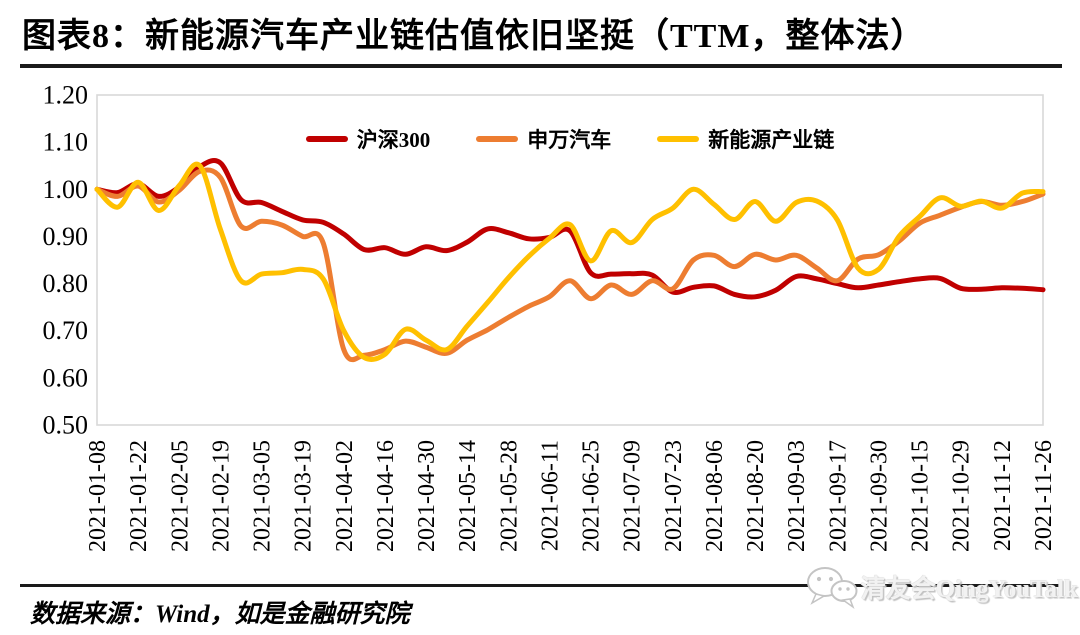 The image size is (1080, 635). Describe the element at coordinates (756, 496) in the screenshot. I see `x-tick-label: 2021-08-20` at that location.